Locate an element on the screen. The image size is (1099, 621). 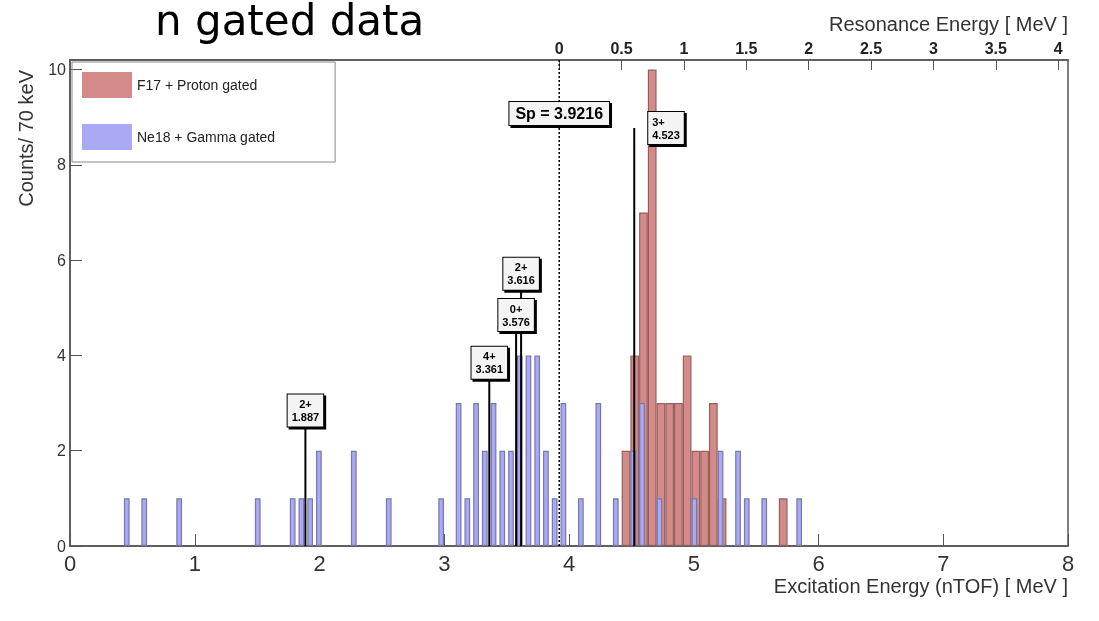
x2-tick-label: 1.5 is located at coordinates (746, 48).